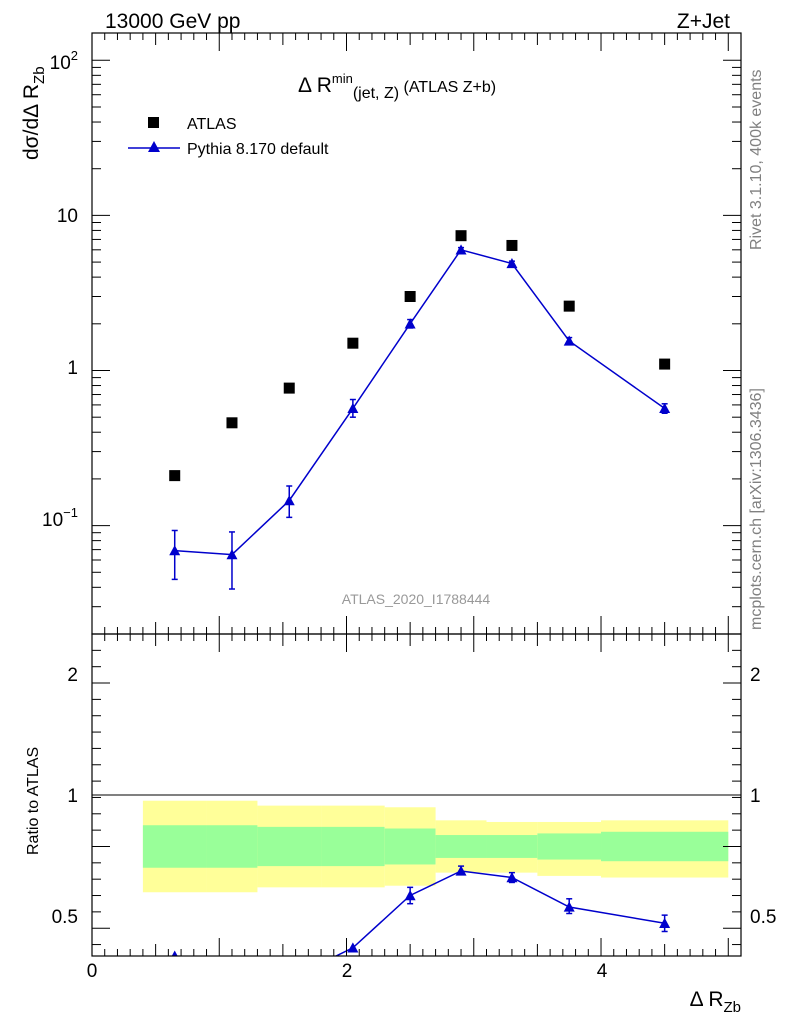 The image size is (786, 1024). Describe the element at coordinates (72, 796) in the screenshot. I see `ratio-tick-label-left-1: 1` at that location.